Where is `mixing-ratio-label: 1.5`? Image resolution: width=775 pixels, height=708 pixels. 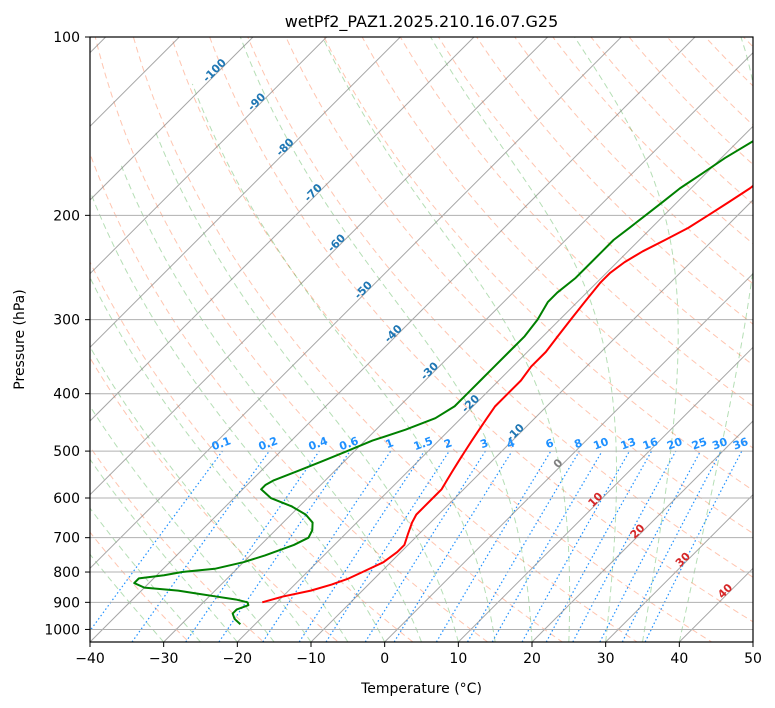 mixing-ratio-label: 1.5 is located at coordinates (423, 443).